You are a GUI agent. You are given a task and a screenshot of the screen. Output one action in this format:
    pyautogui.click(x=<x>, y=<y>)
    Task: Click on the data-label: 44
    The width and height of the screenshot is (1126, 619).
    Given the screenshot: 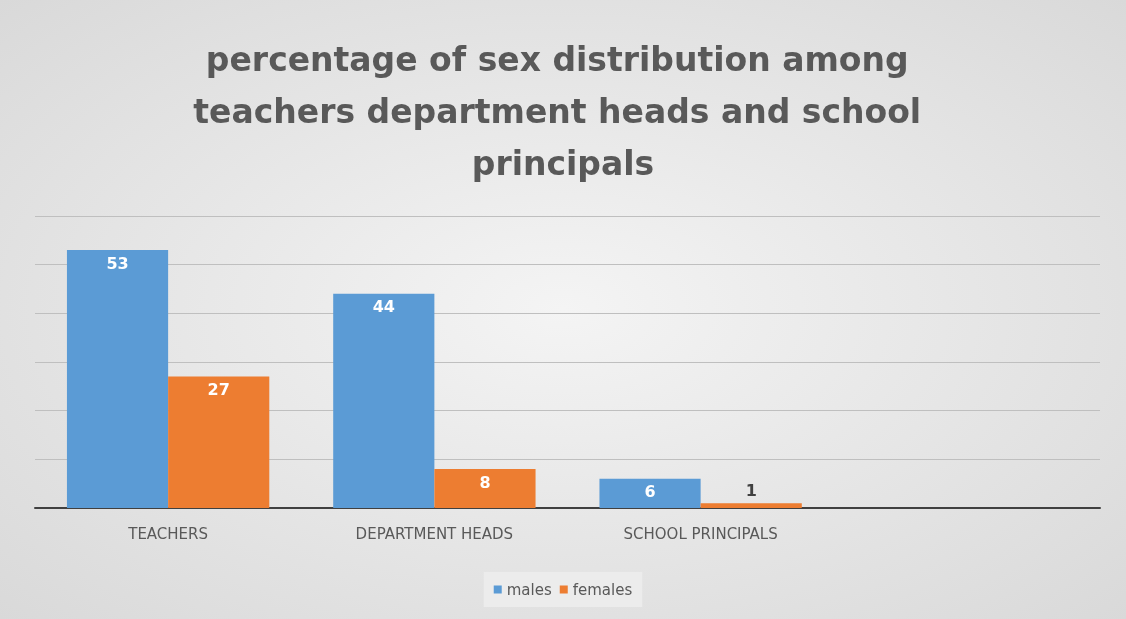 What is the action you would take?
    pyautogui.click(x=383, y=307)
    